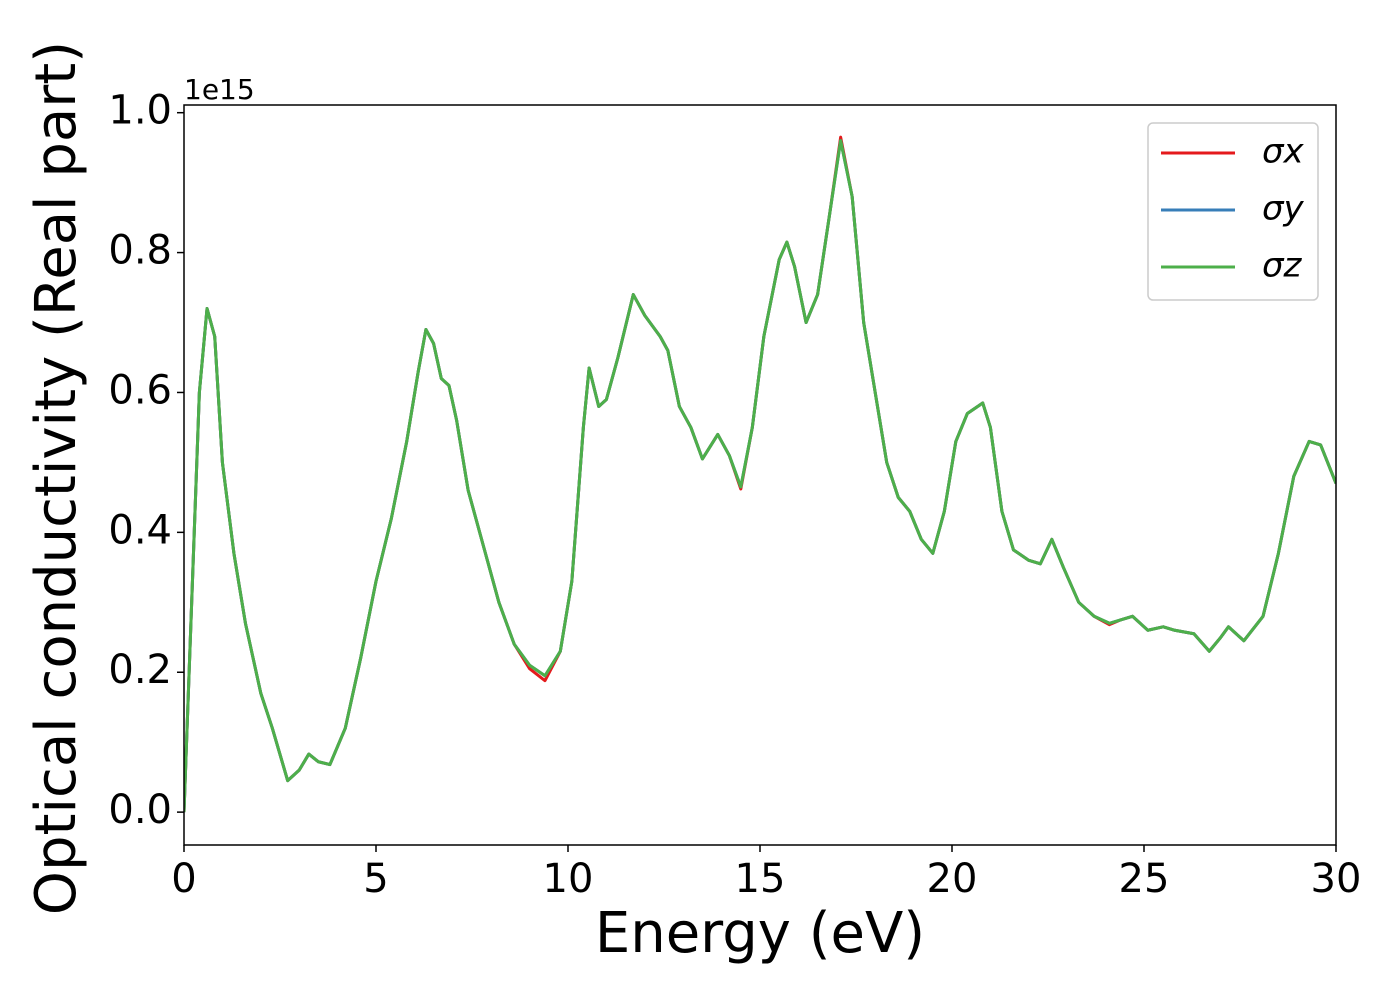 This screenshot has height=1000, width=1400. What do you see at coordinates (1282, 266) in the screenshot?
I see `legend-label: σz` at bounding box center [1282, 266].